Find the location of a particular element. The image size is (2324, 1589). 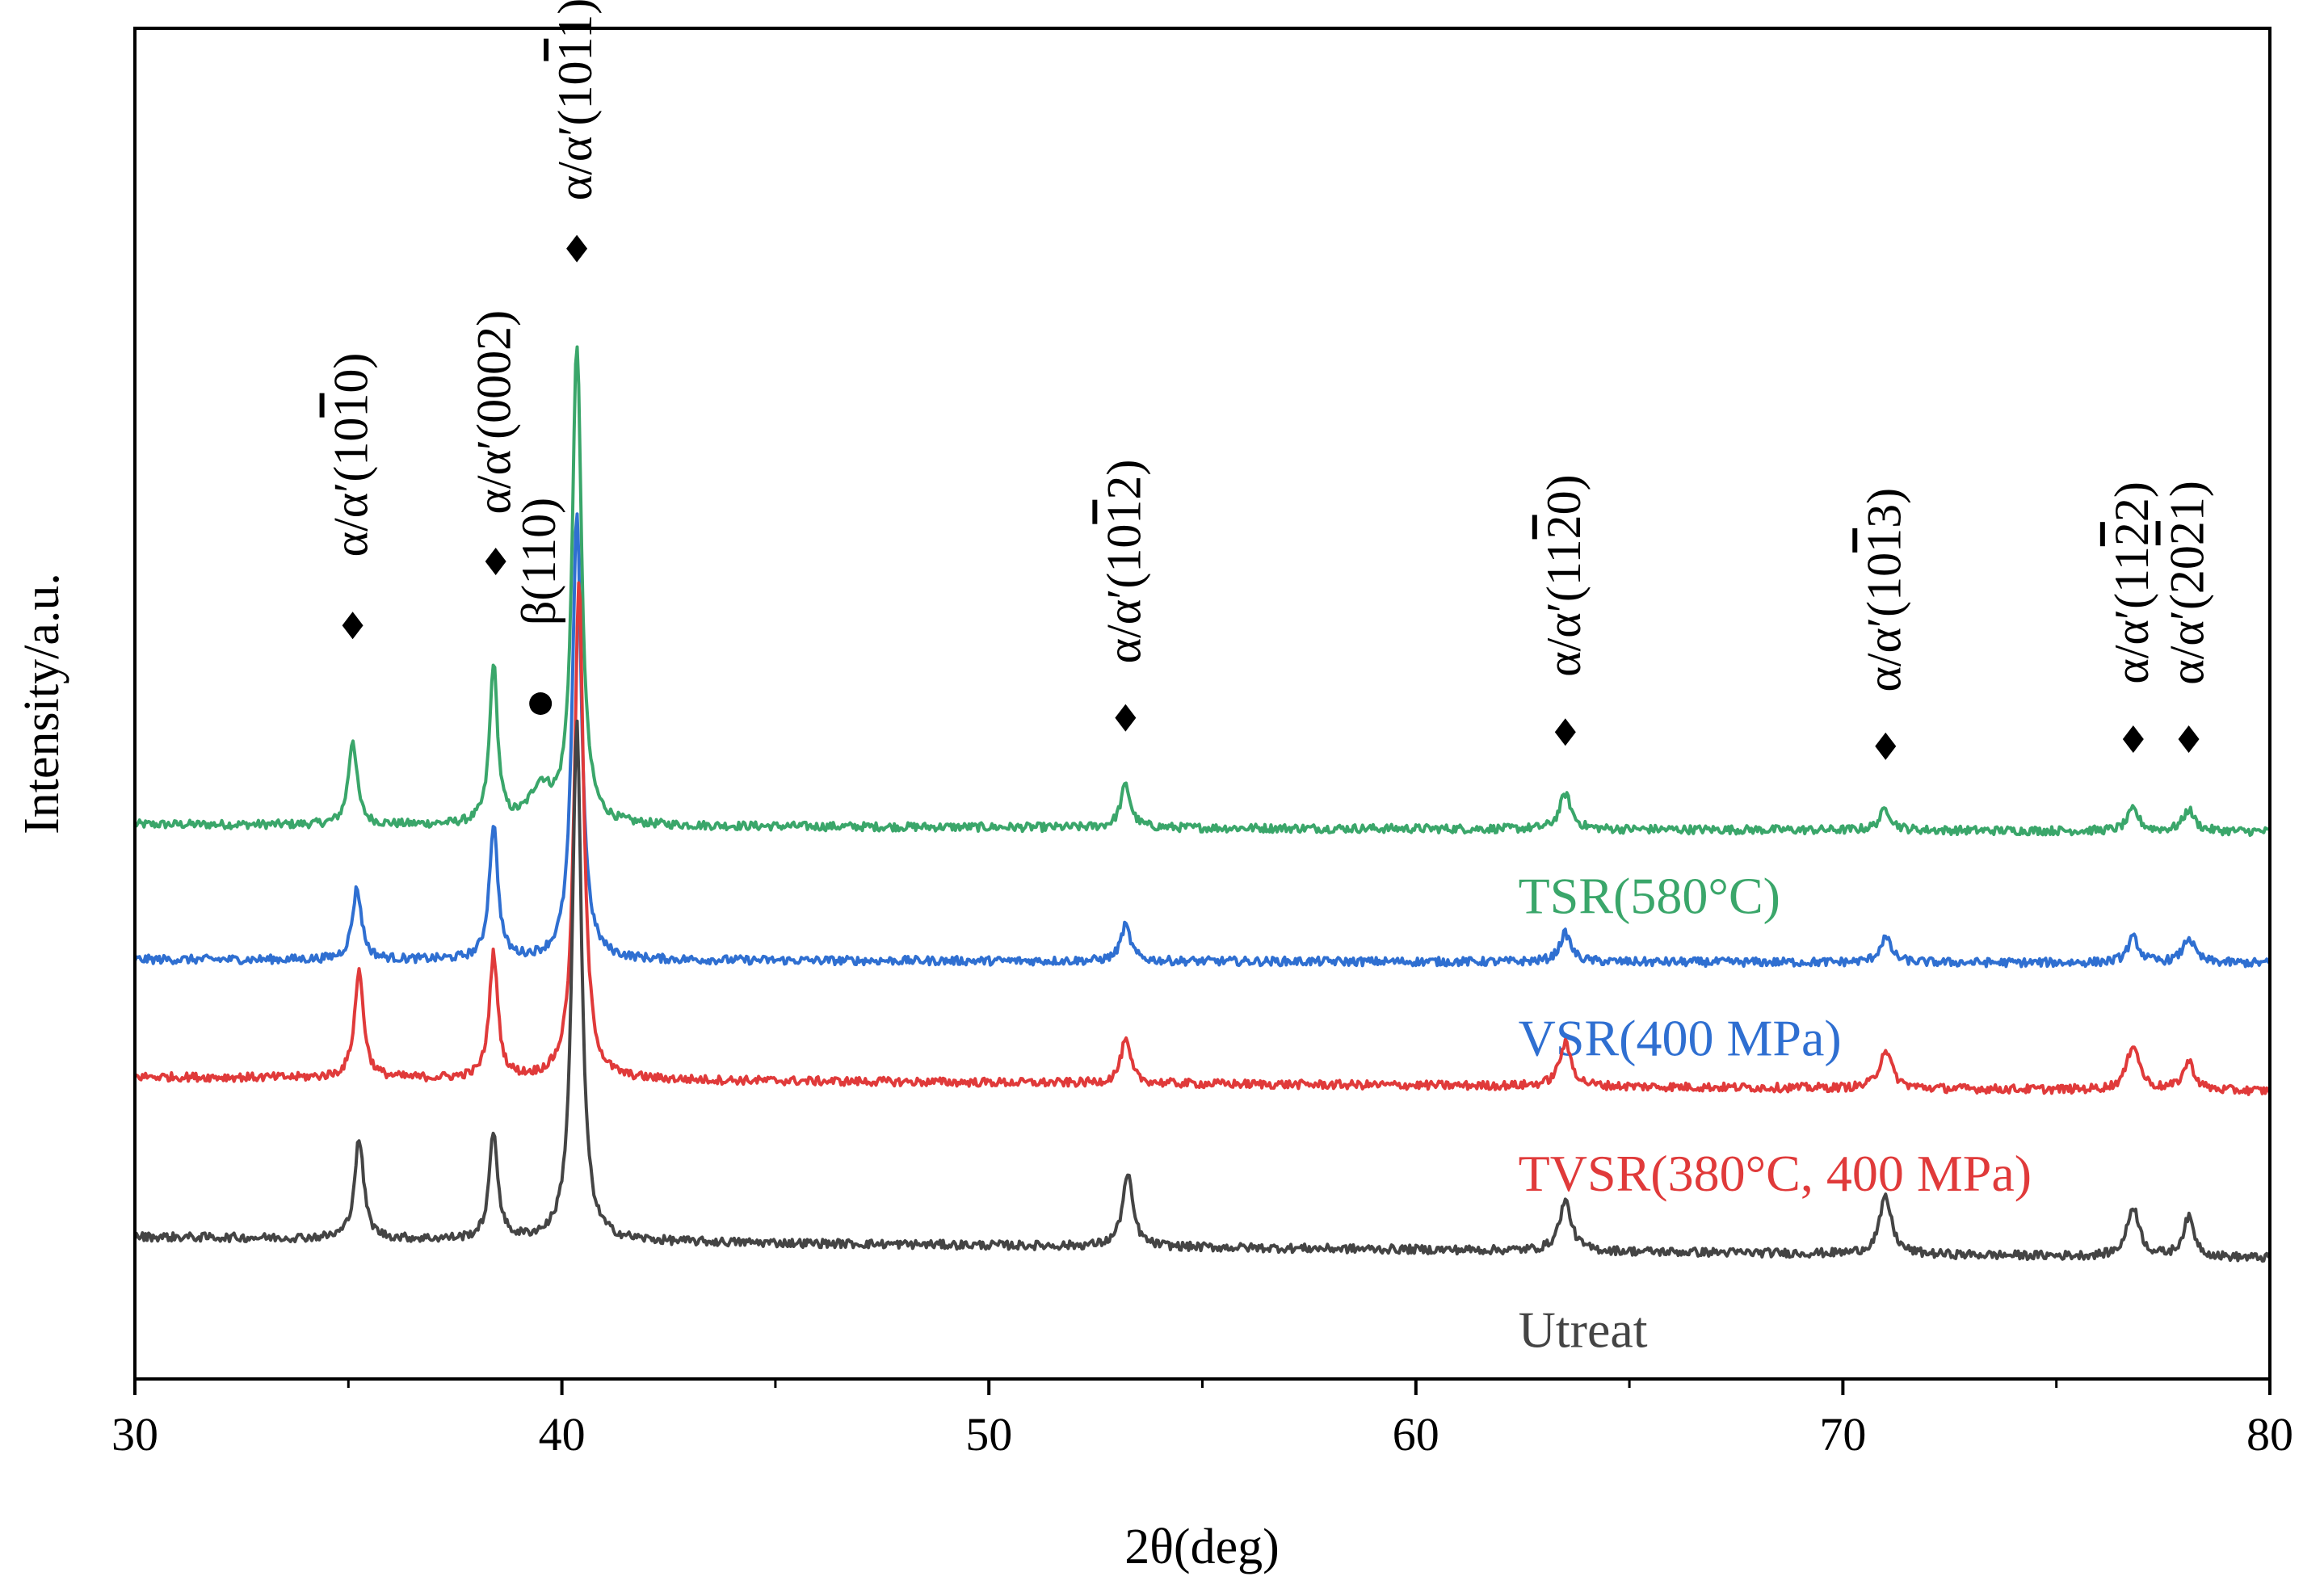

x-axis-title: 2θ(deg) is located at coordinates (1202, 1547).